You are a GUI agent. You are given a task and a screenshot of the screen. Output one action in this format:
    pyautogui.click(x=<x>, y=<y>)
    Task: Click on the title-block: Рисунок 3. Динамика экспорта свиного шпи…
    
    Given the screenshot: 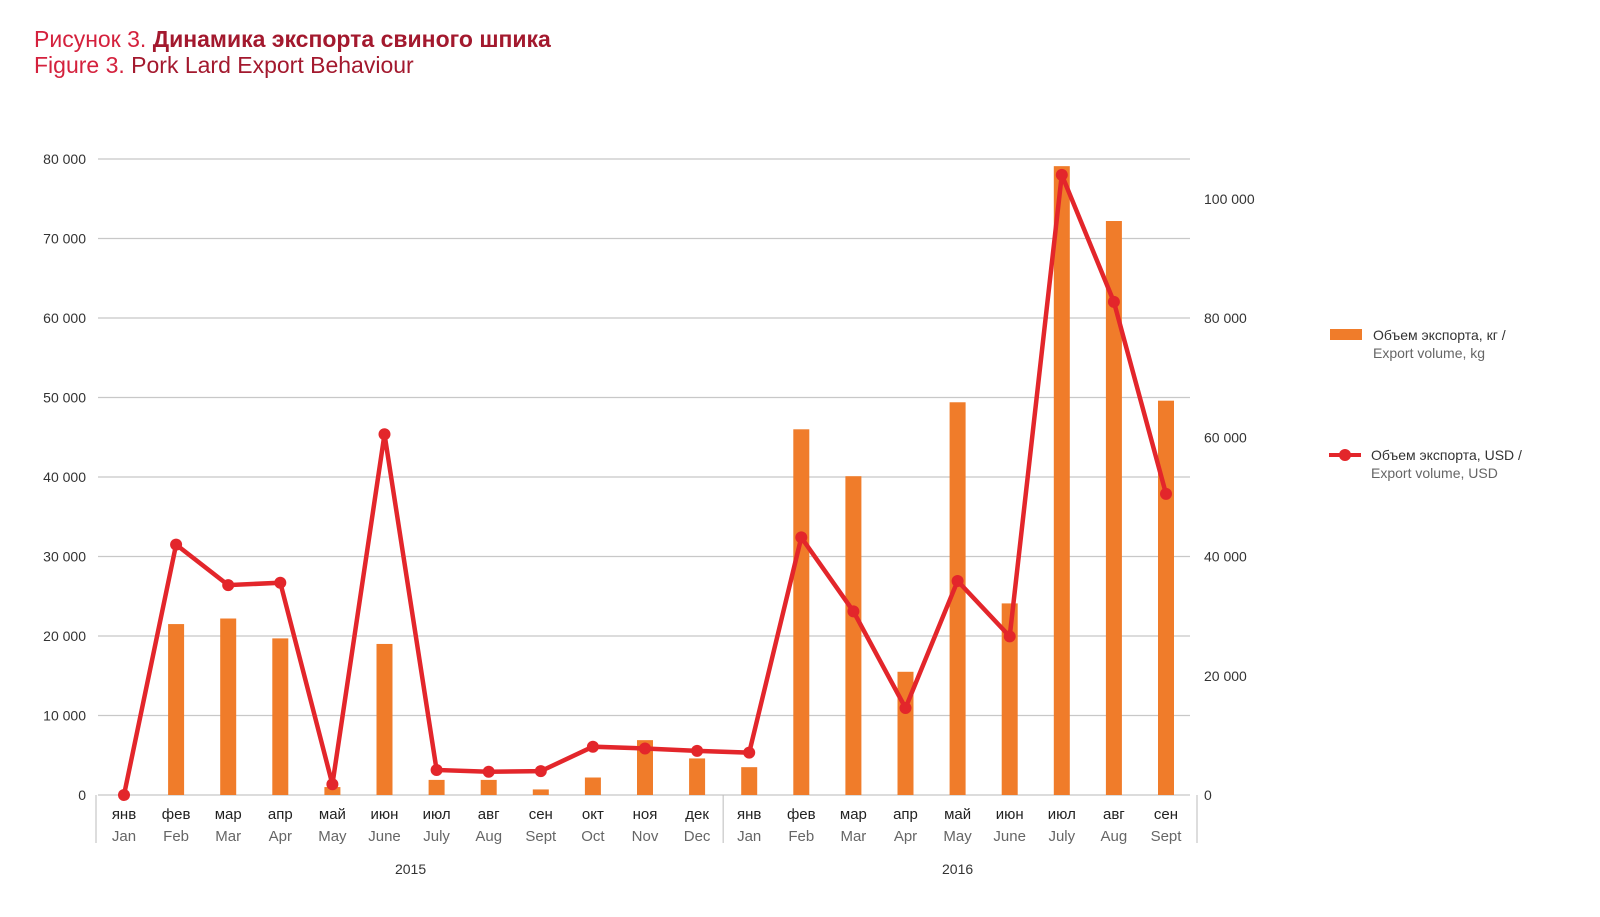 What is the action you would take?
    pyautogui.click(x=292, y=52)
    